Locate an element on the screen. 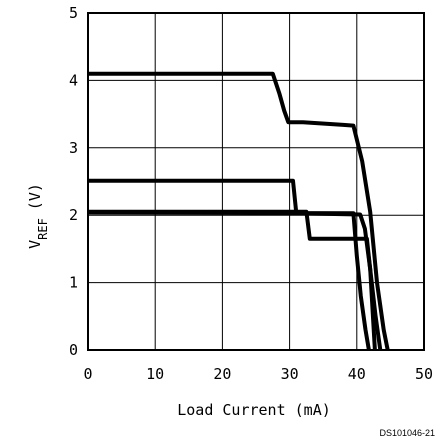  y-axis-label: VREF (V) is located at coordinates (38, 216).